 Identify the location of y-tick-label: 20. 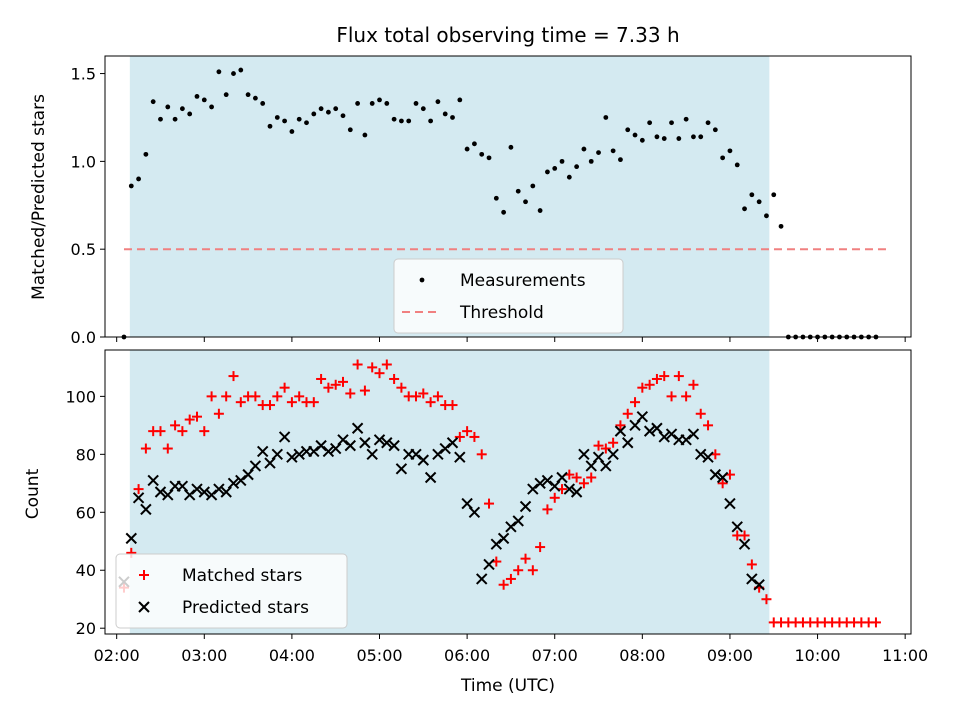
(86, 628).